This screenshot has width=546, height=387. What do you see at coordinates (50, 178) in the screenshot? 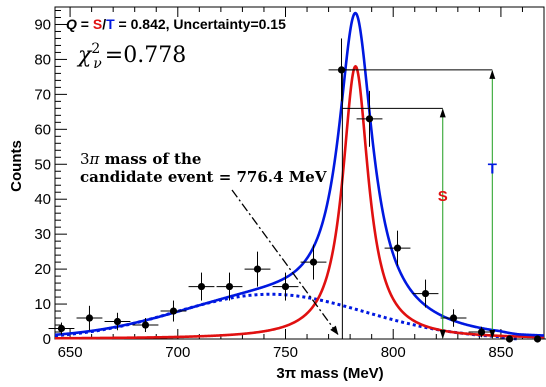
I see `y-axis-ticks: 0 10 20 30 40 50 60 70 80 90` at bounding box center [50, 178].